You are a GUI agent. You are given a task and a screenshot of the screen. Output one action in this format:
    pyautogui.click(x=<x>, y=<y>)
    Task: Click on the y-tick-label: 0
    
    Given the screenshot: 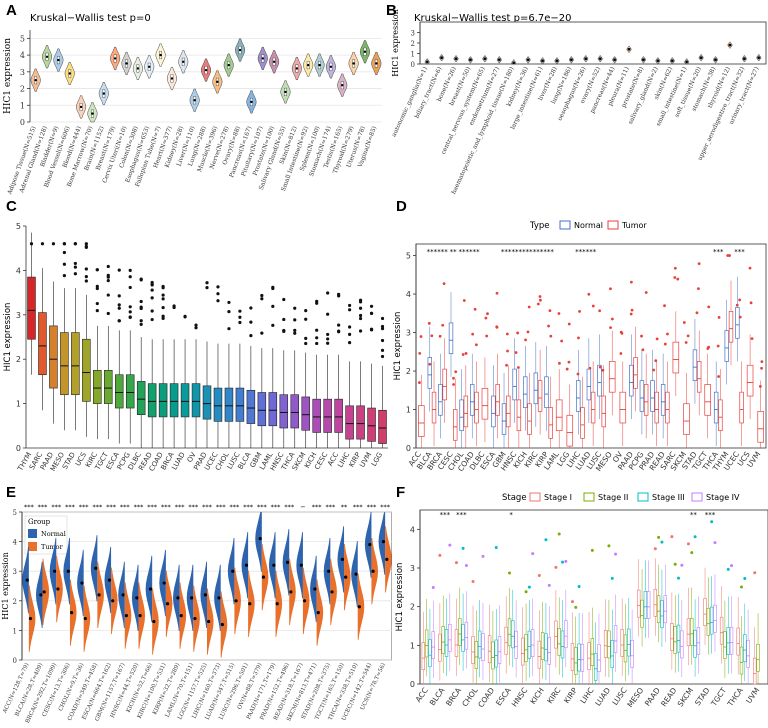 What is the action you would take?
    pyautogui.click(x=412, y=684)
    